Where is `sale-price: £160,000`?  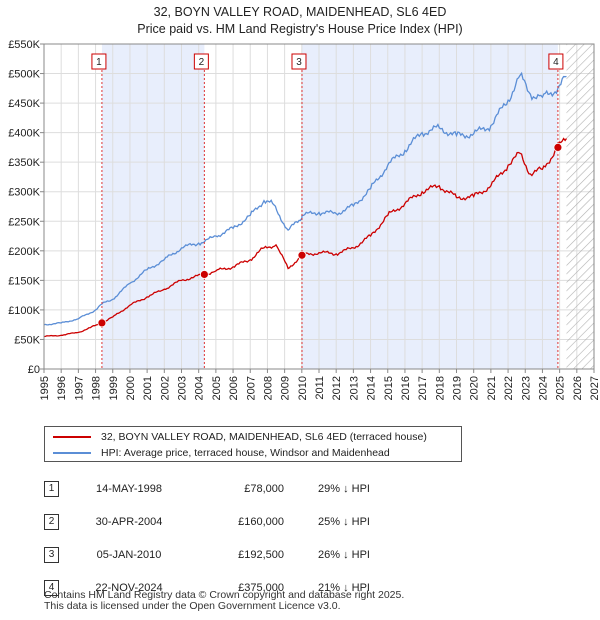
sale-price: £160,000 is located at coordinates (261, 521).